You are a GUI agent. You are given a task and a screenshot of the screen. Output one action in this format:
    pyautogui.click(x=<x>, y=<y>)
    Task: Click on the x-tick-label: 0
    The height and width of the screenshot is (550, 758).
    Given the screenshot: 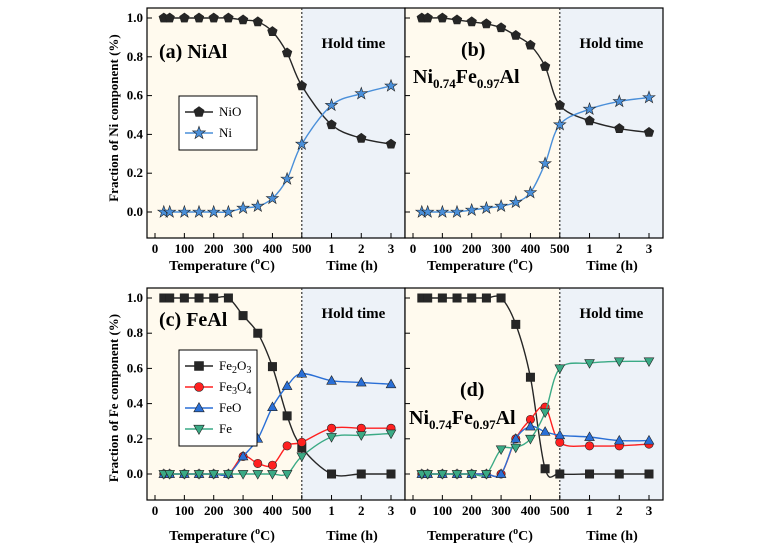 What is the action you would take?
    pyautogui.click(x=413, y=248)
    